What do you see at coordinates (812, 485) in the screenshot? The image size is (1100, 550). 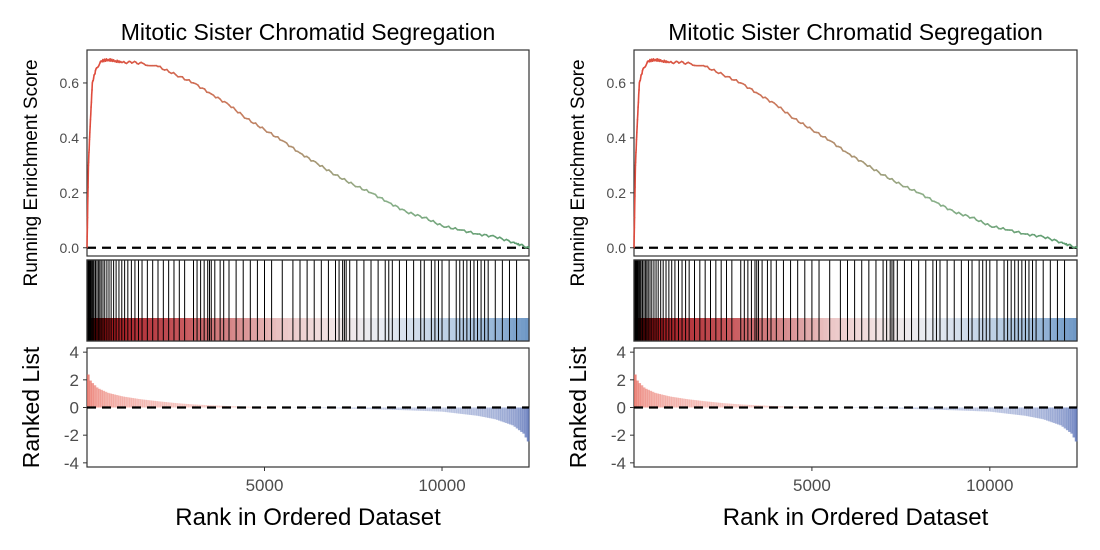 I see `chart1-xtick-label: 5000` at bounding box center [812, 485].